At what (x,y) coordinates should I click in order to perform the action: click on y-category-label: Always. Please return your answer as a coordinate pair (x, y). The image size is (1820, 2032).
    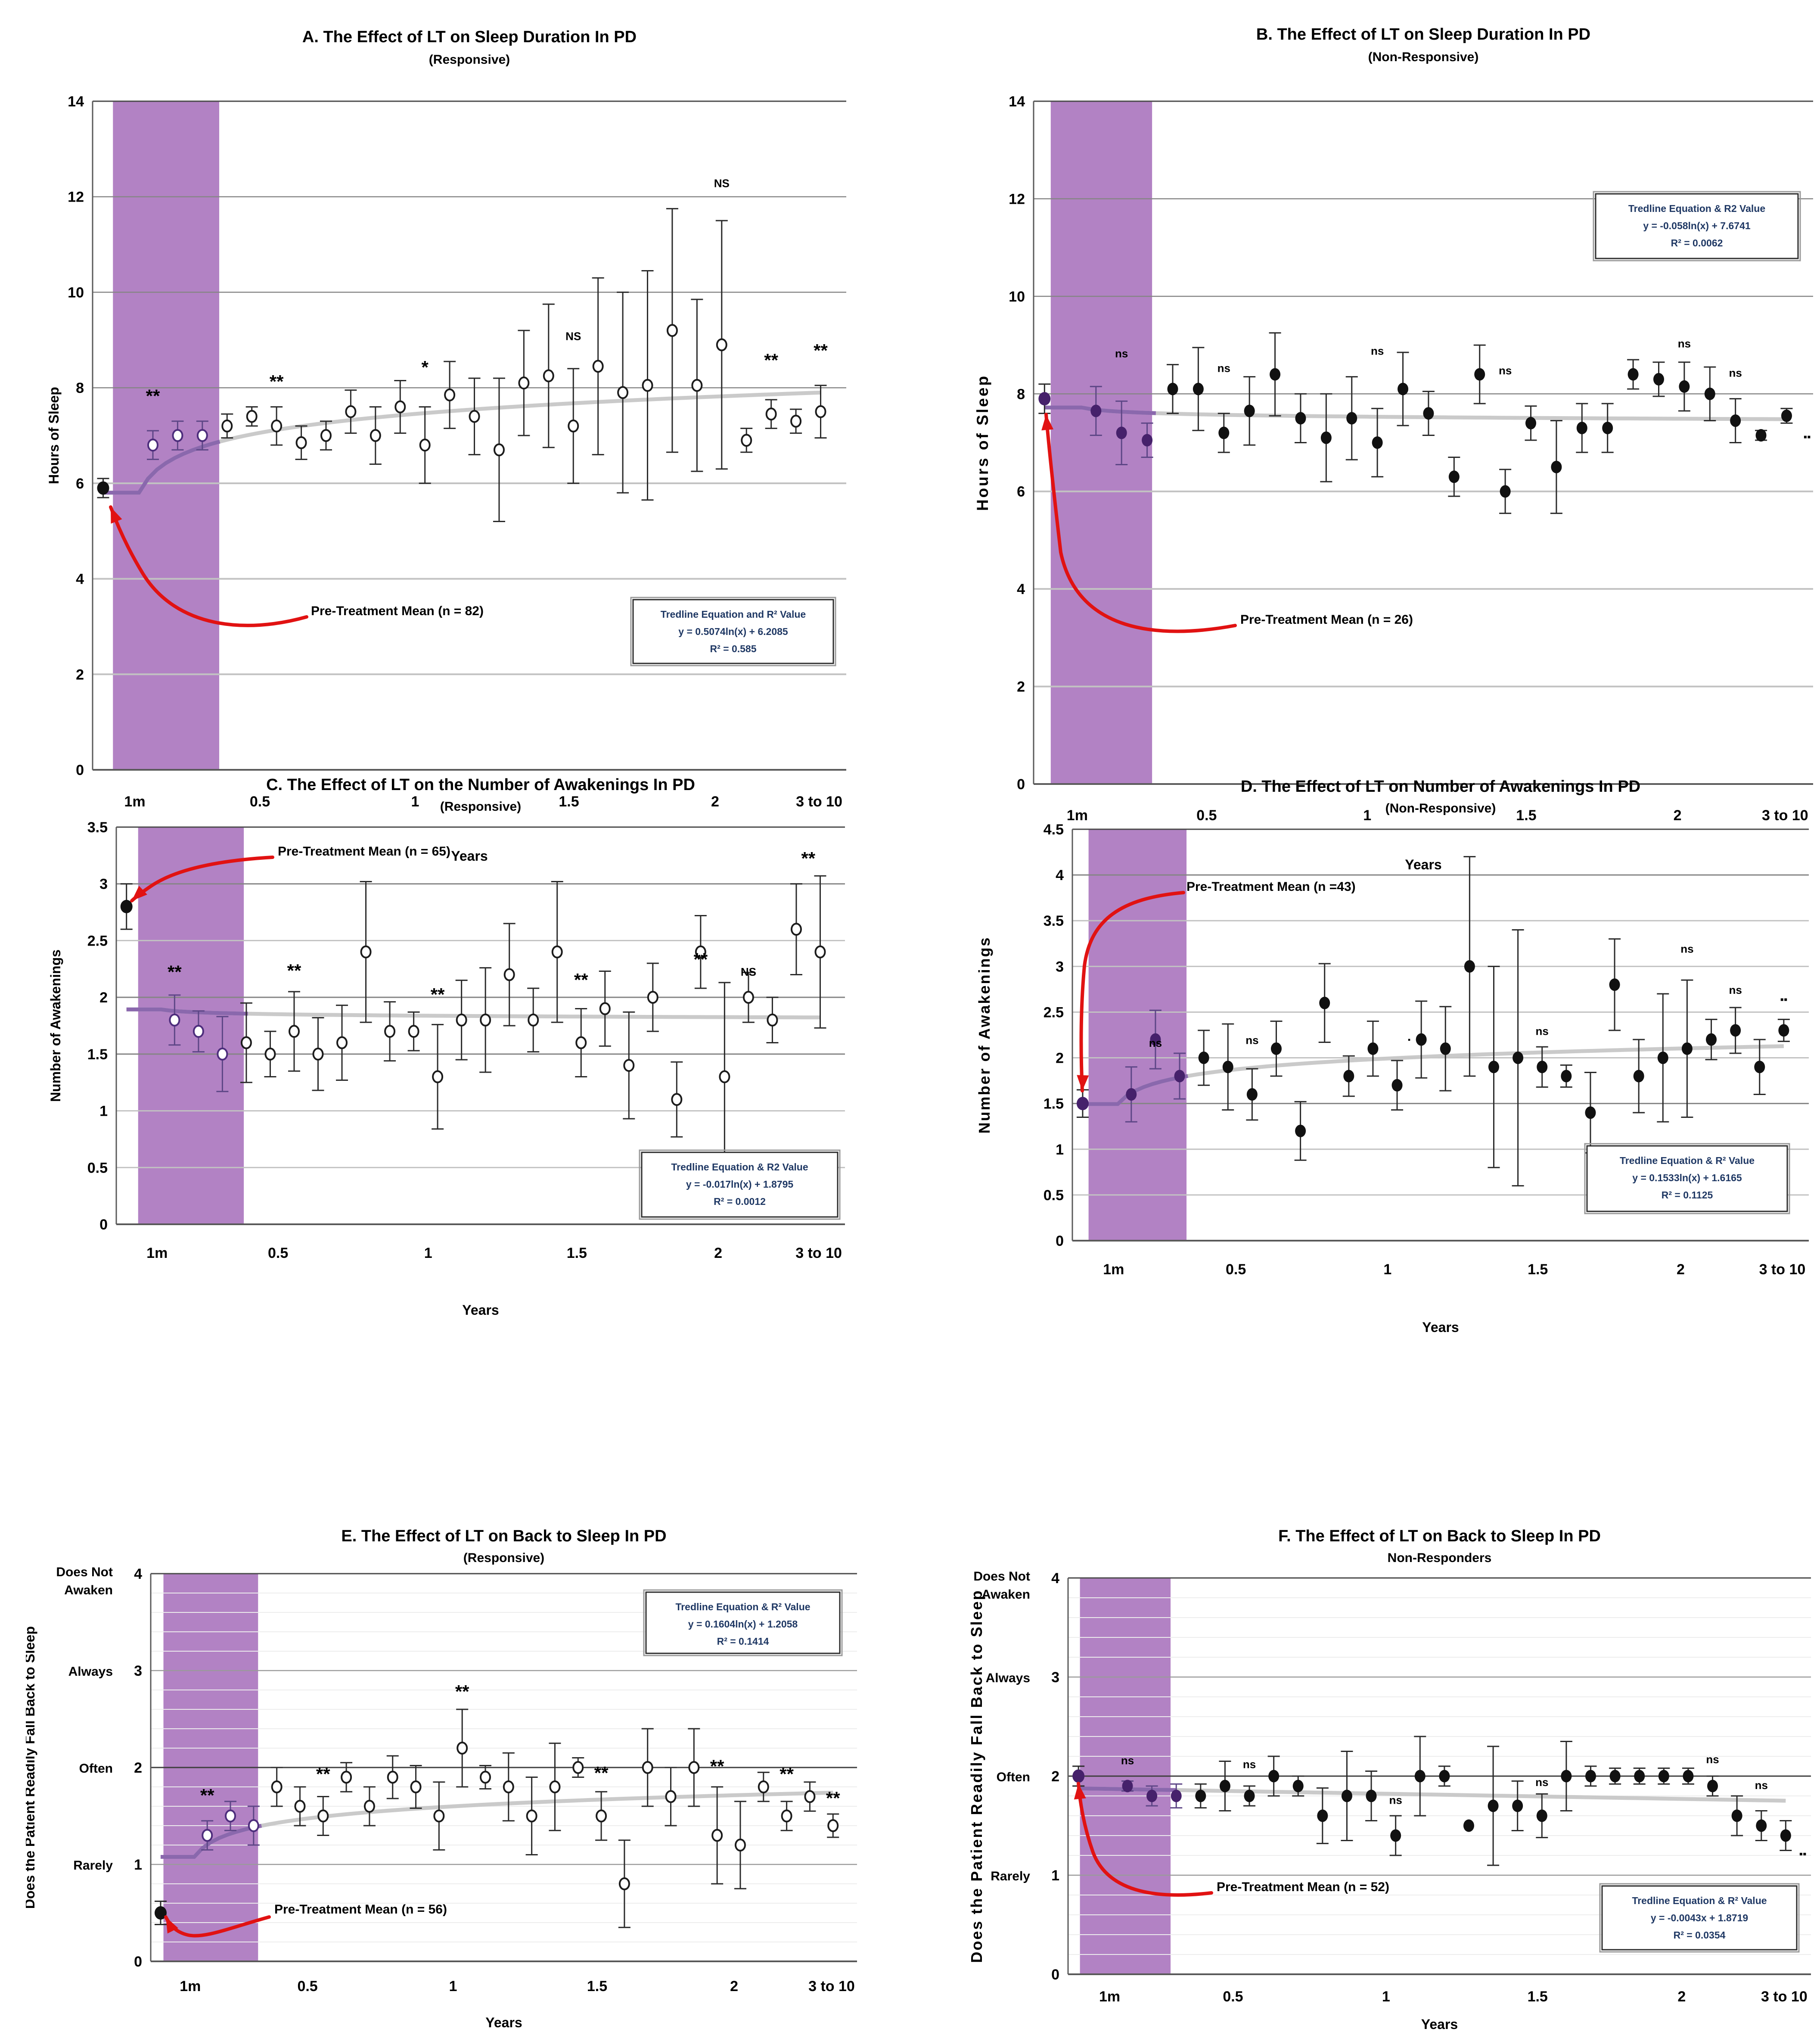
    Looking at the image, I should click on (91, 1672).